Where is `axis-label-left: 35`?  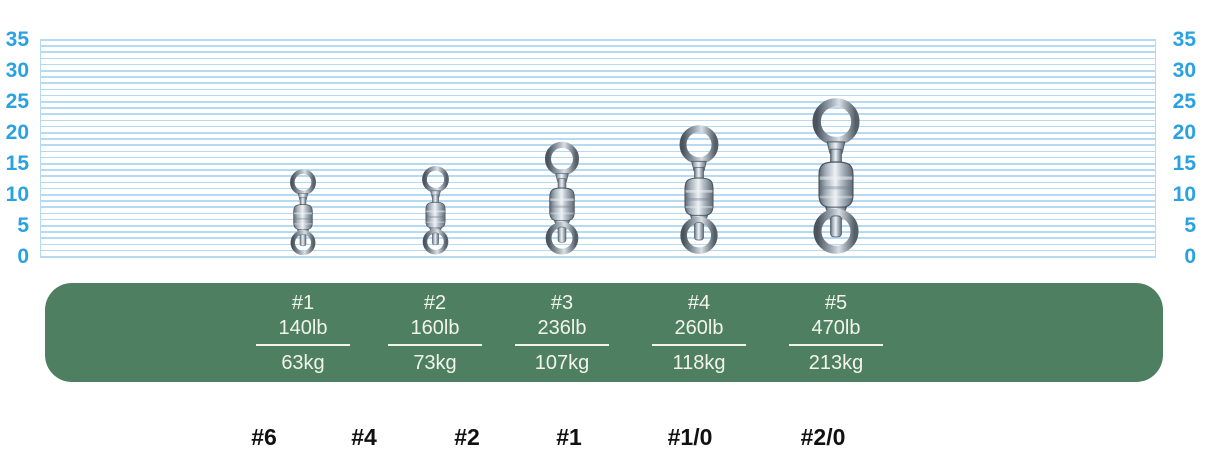
axis-label-left: 35 is located at coordinates (17, 39).